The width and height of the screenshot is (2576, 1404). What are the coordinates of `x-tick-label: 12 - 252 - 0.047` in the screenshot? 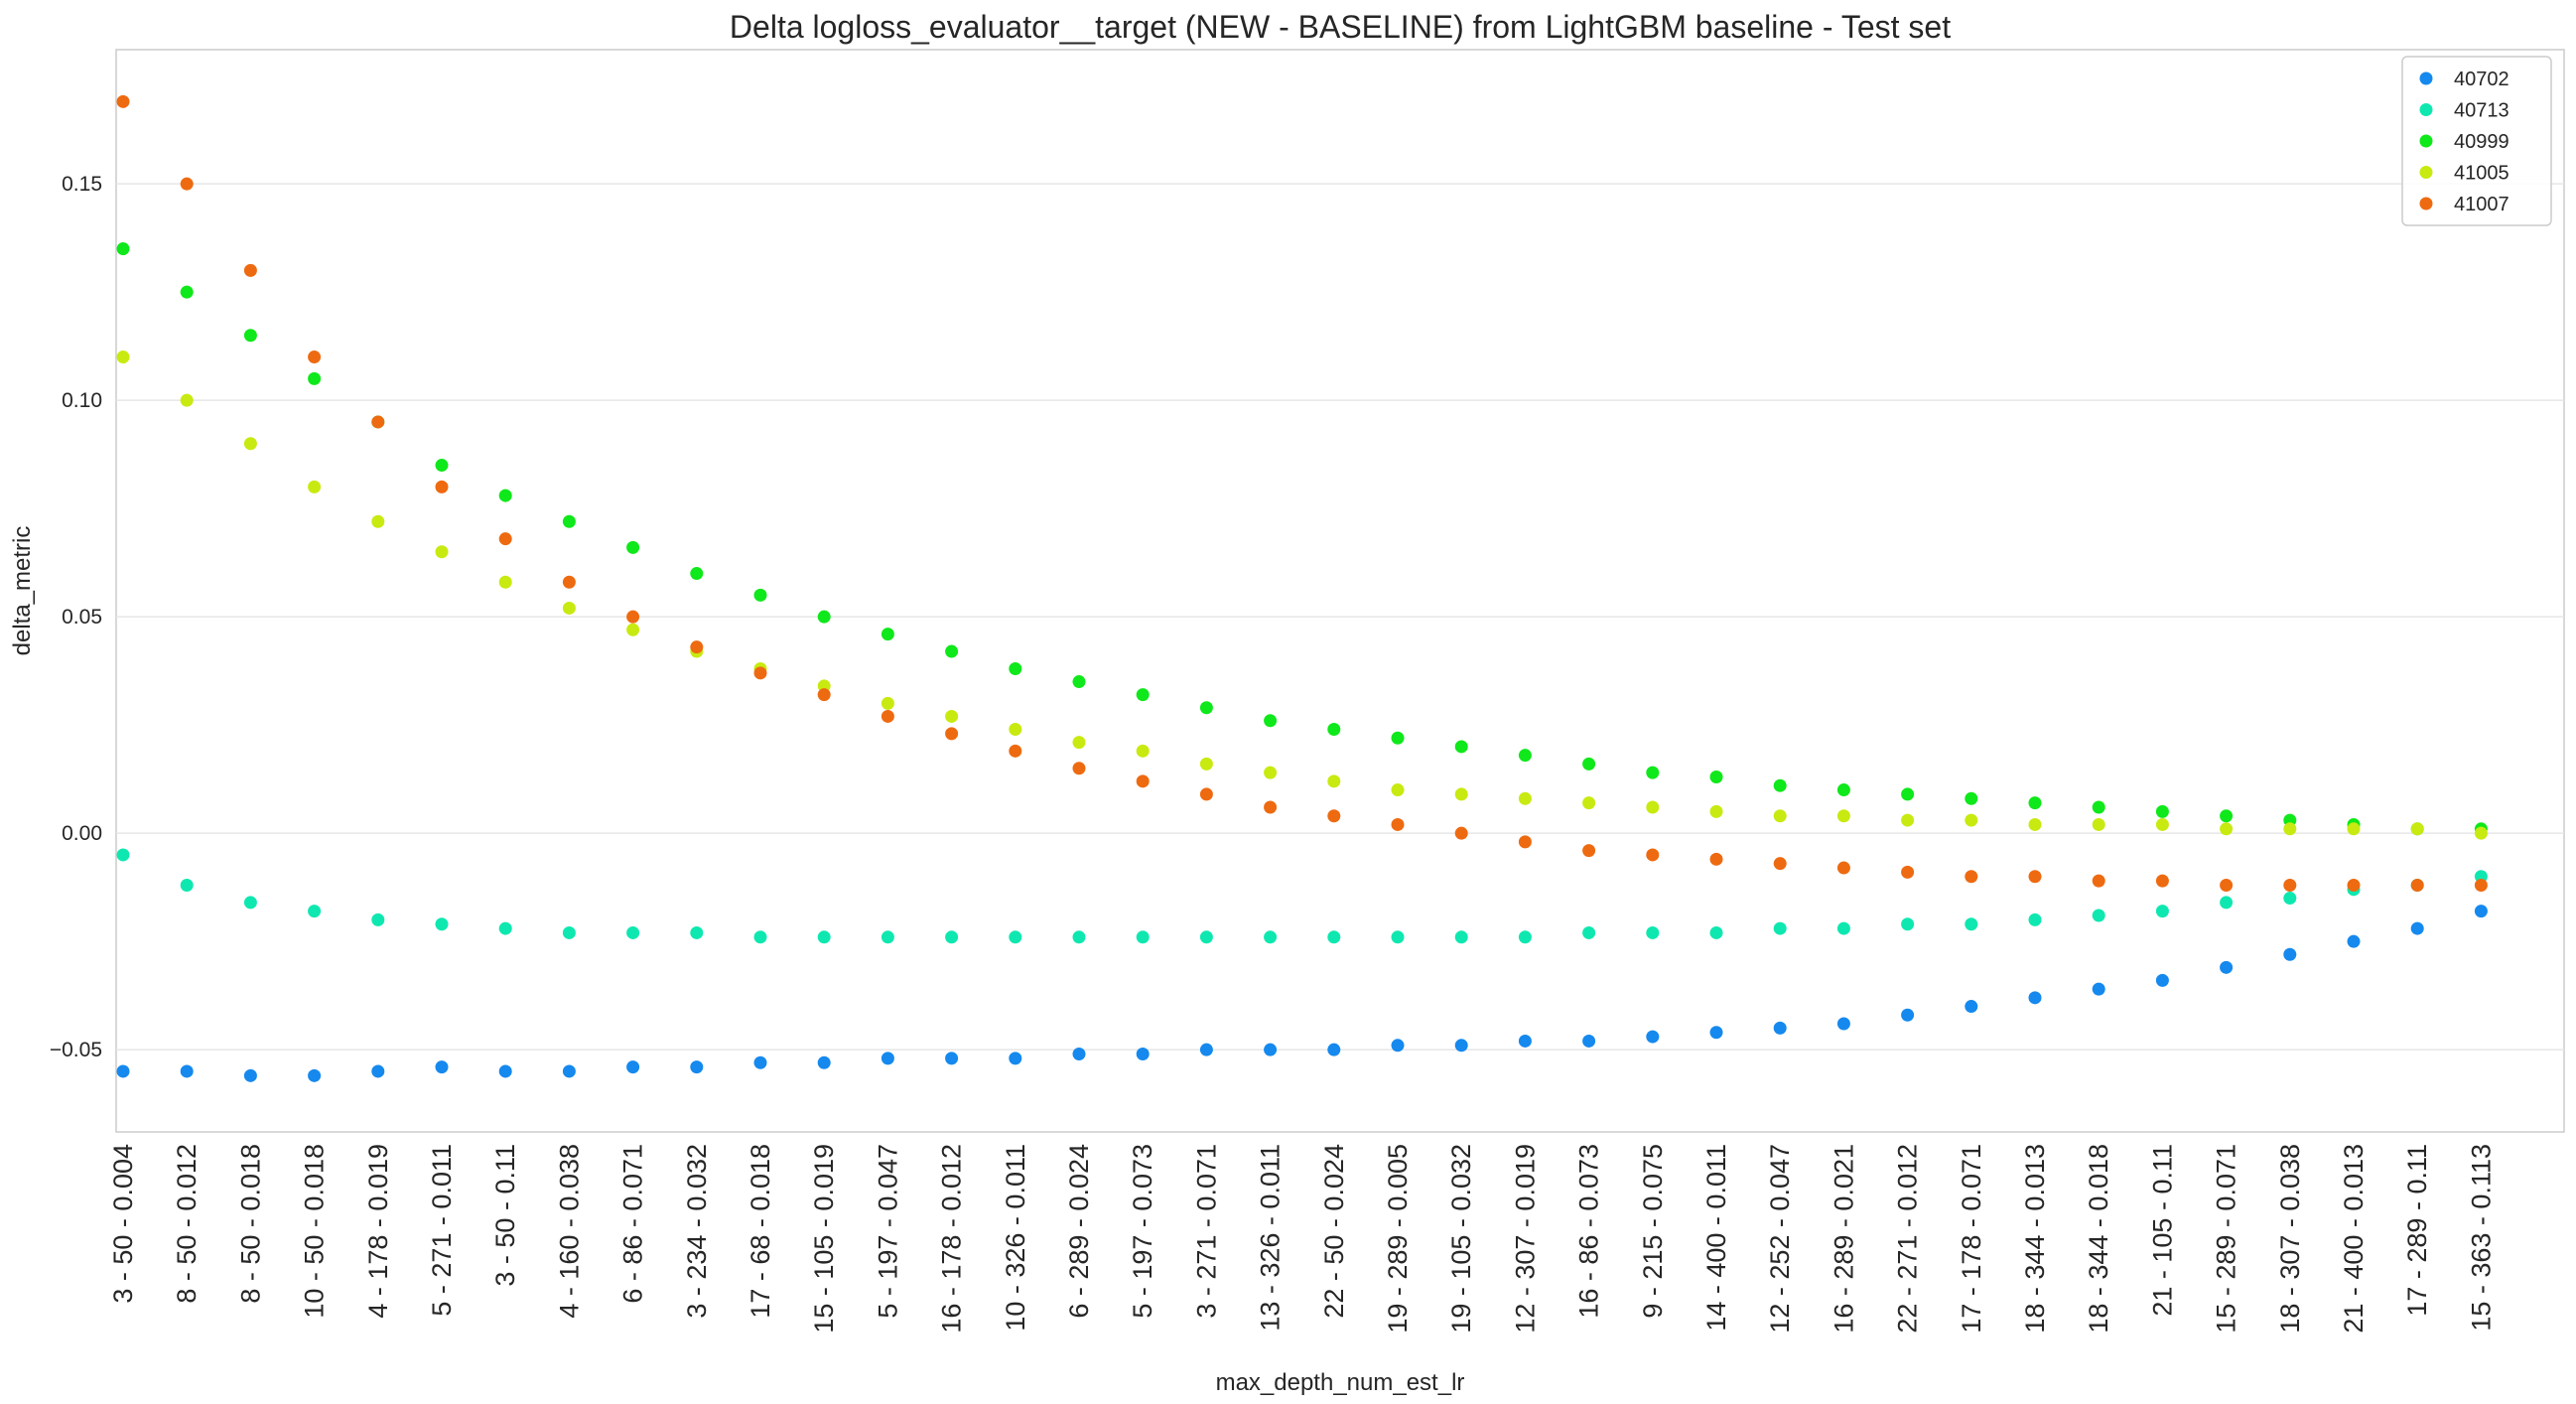 It's located at (1780, 1239).